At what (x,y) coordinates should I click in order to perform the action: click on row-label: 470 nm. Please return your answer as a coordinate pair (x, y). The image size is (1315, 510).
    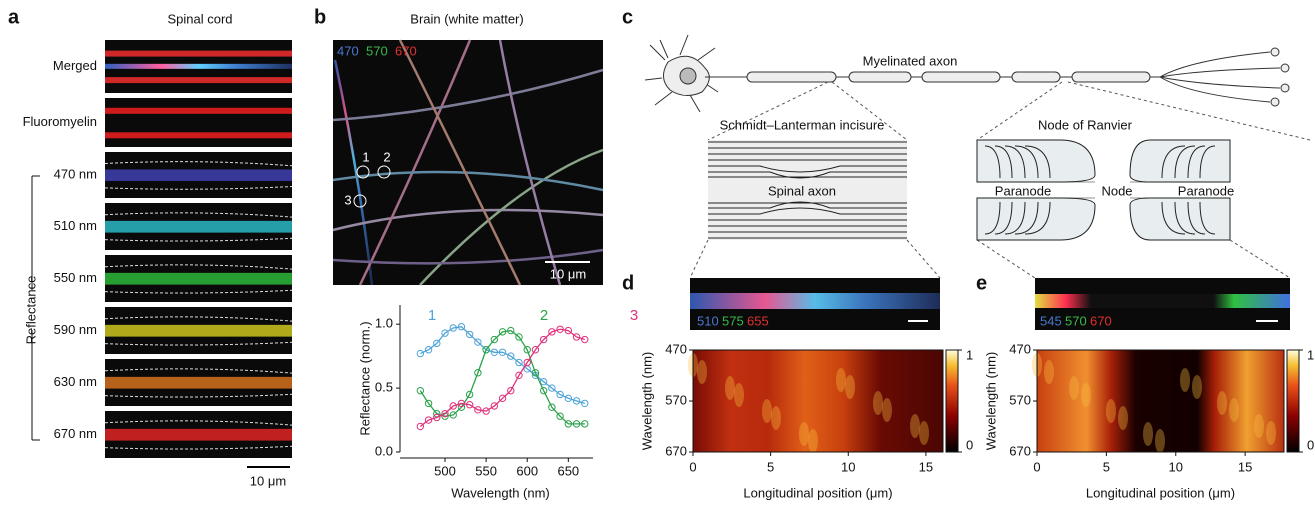
    Looking at the image, I should click on (75, 173).